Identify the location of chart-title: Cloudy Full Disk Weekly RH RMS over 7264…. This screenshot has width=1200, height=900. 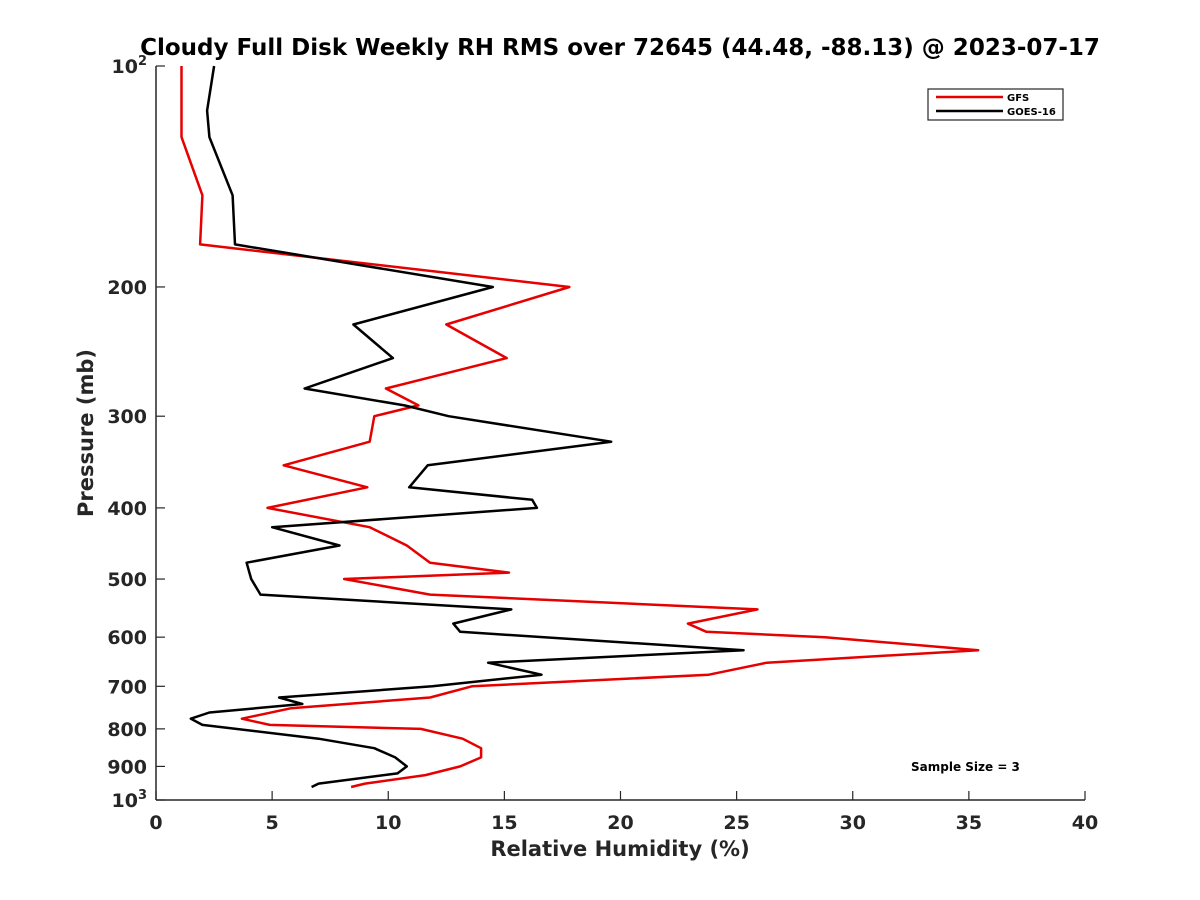
(620, 48).